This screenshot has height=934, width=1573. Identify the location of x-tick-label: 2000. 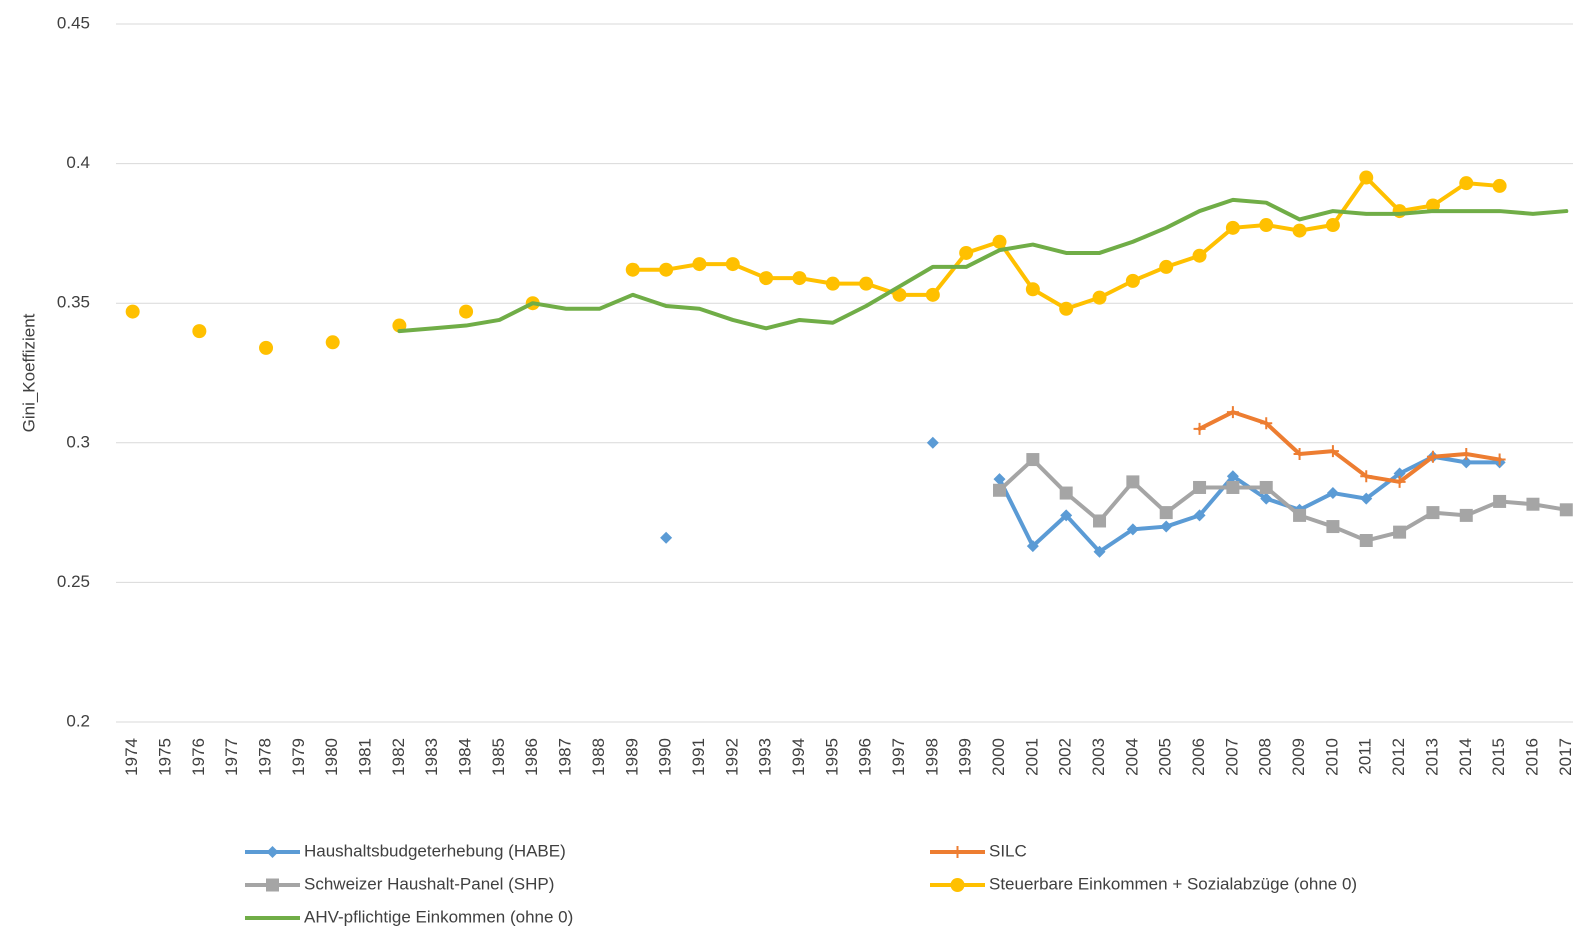
(998, 757).